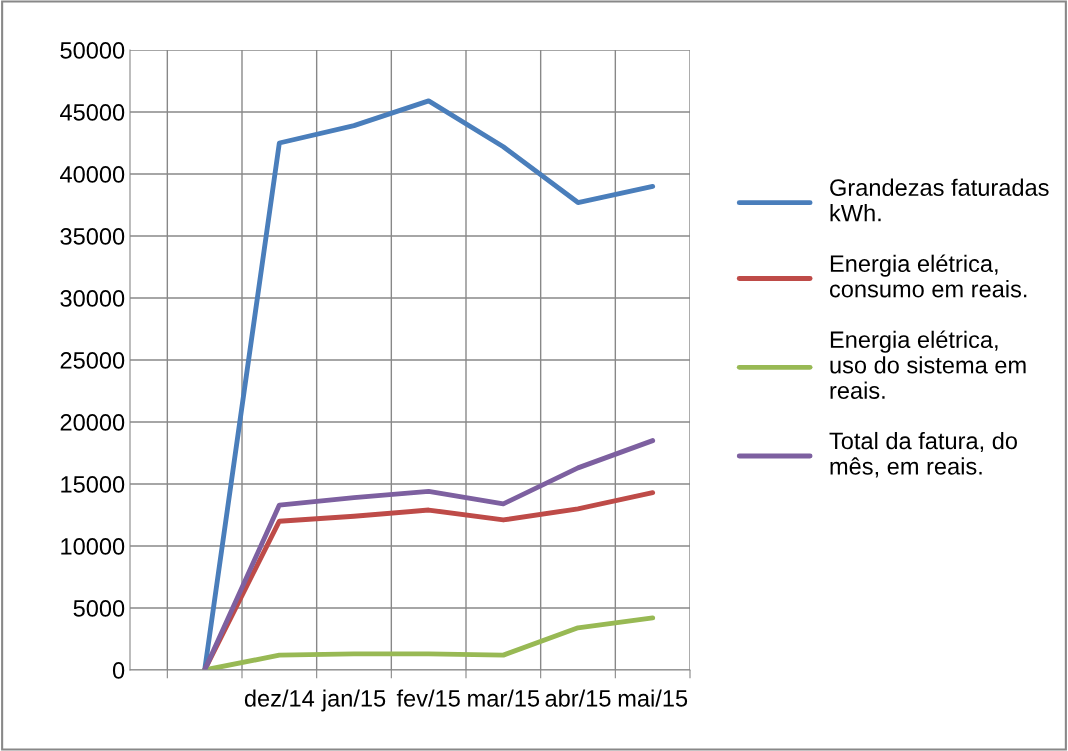  I want to click on y-tick-label: 35000, so click(92, 236).